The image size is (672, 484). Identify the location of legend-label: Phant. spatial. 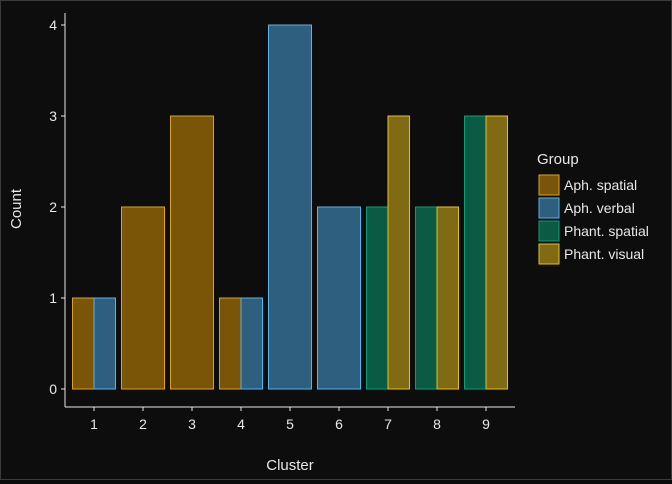
(606, 231).